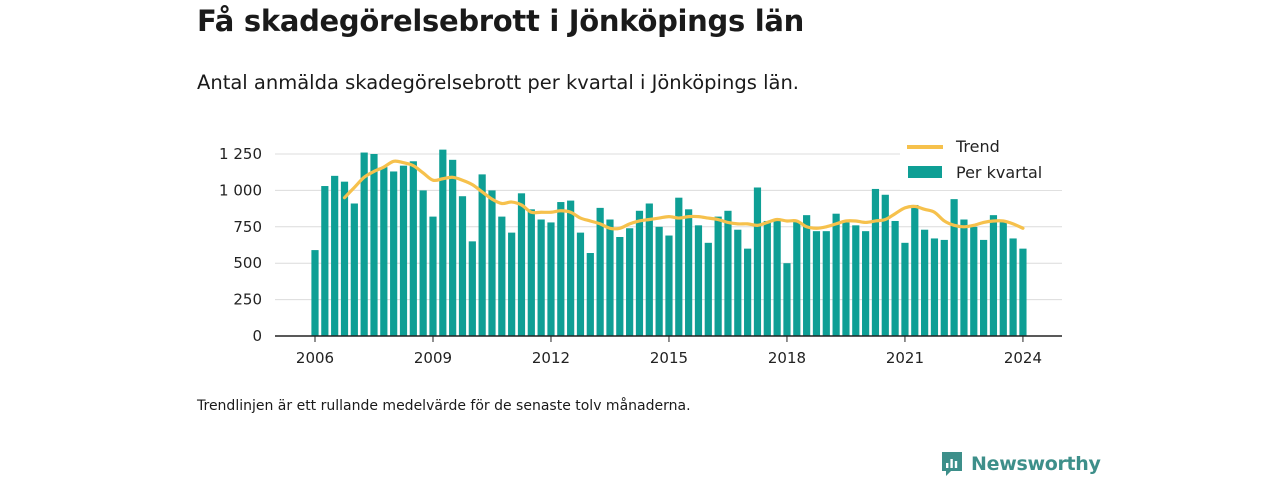  What do you see at coordinates (247, 227) in the screenshot?
I see `y-tick-label: 750` at bounding box center [247, 227].